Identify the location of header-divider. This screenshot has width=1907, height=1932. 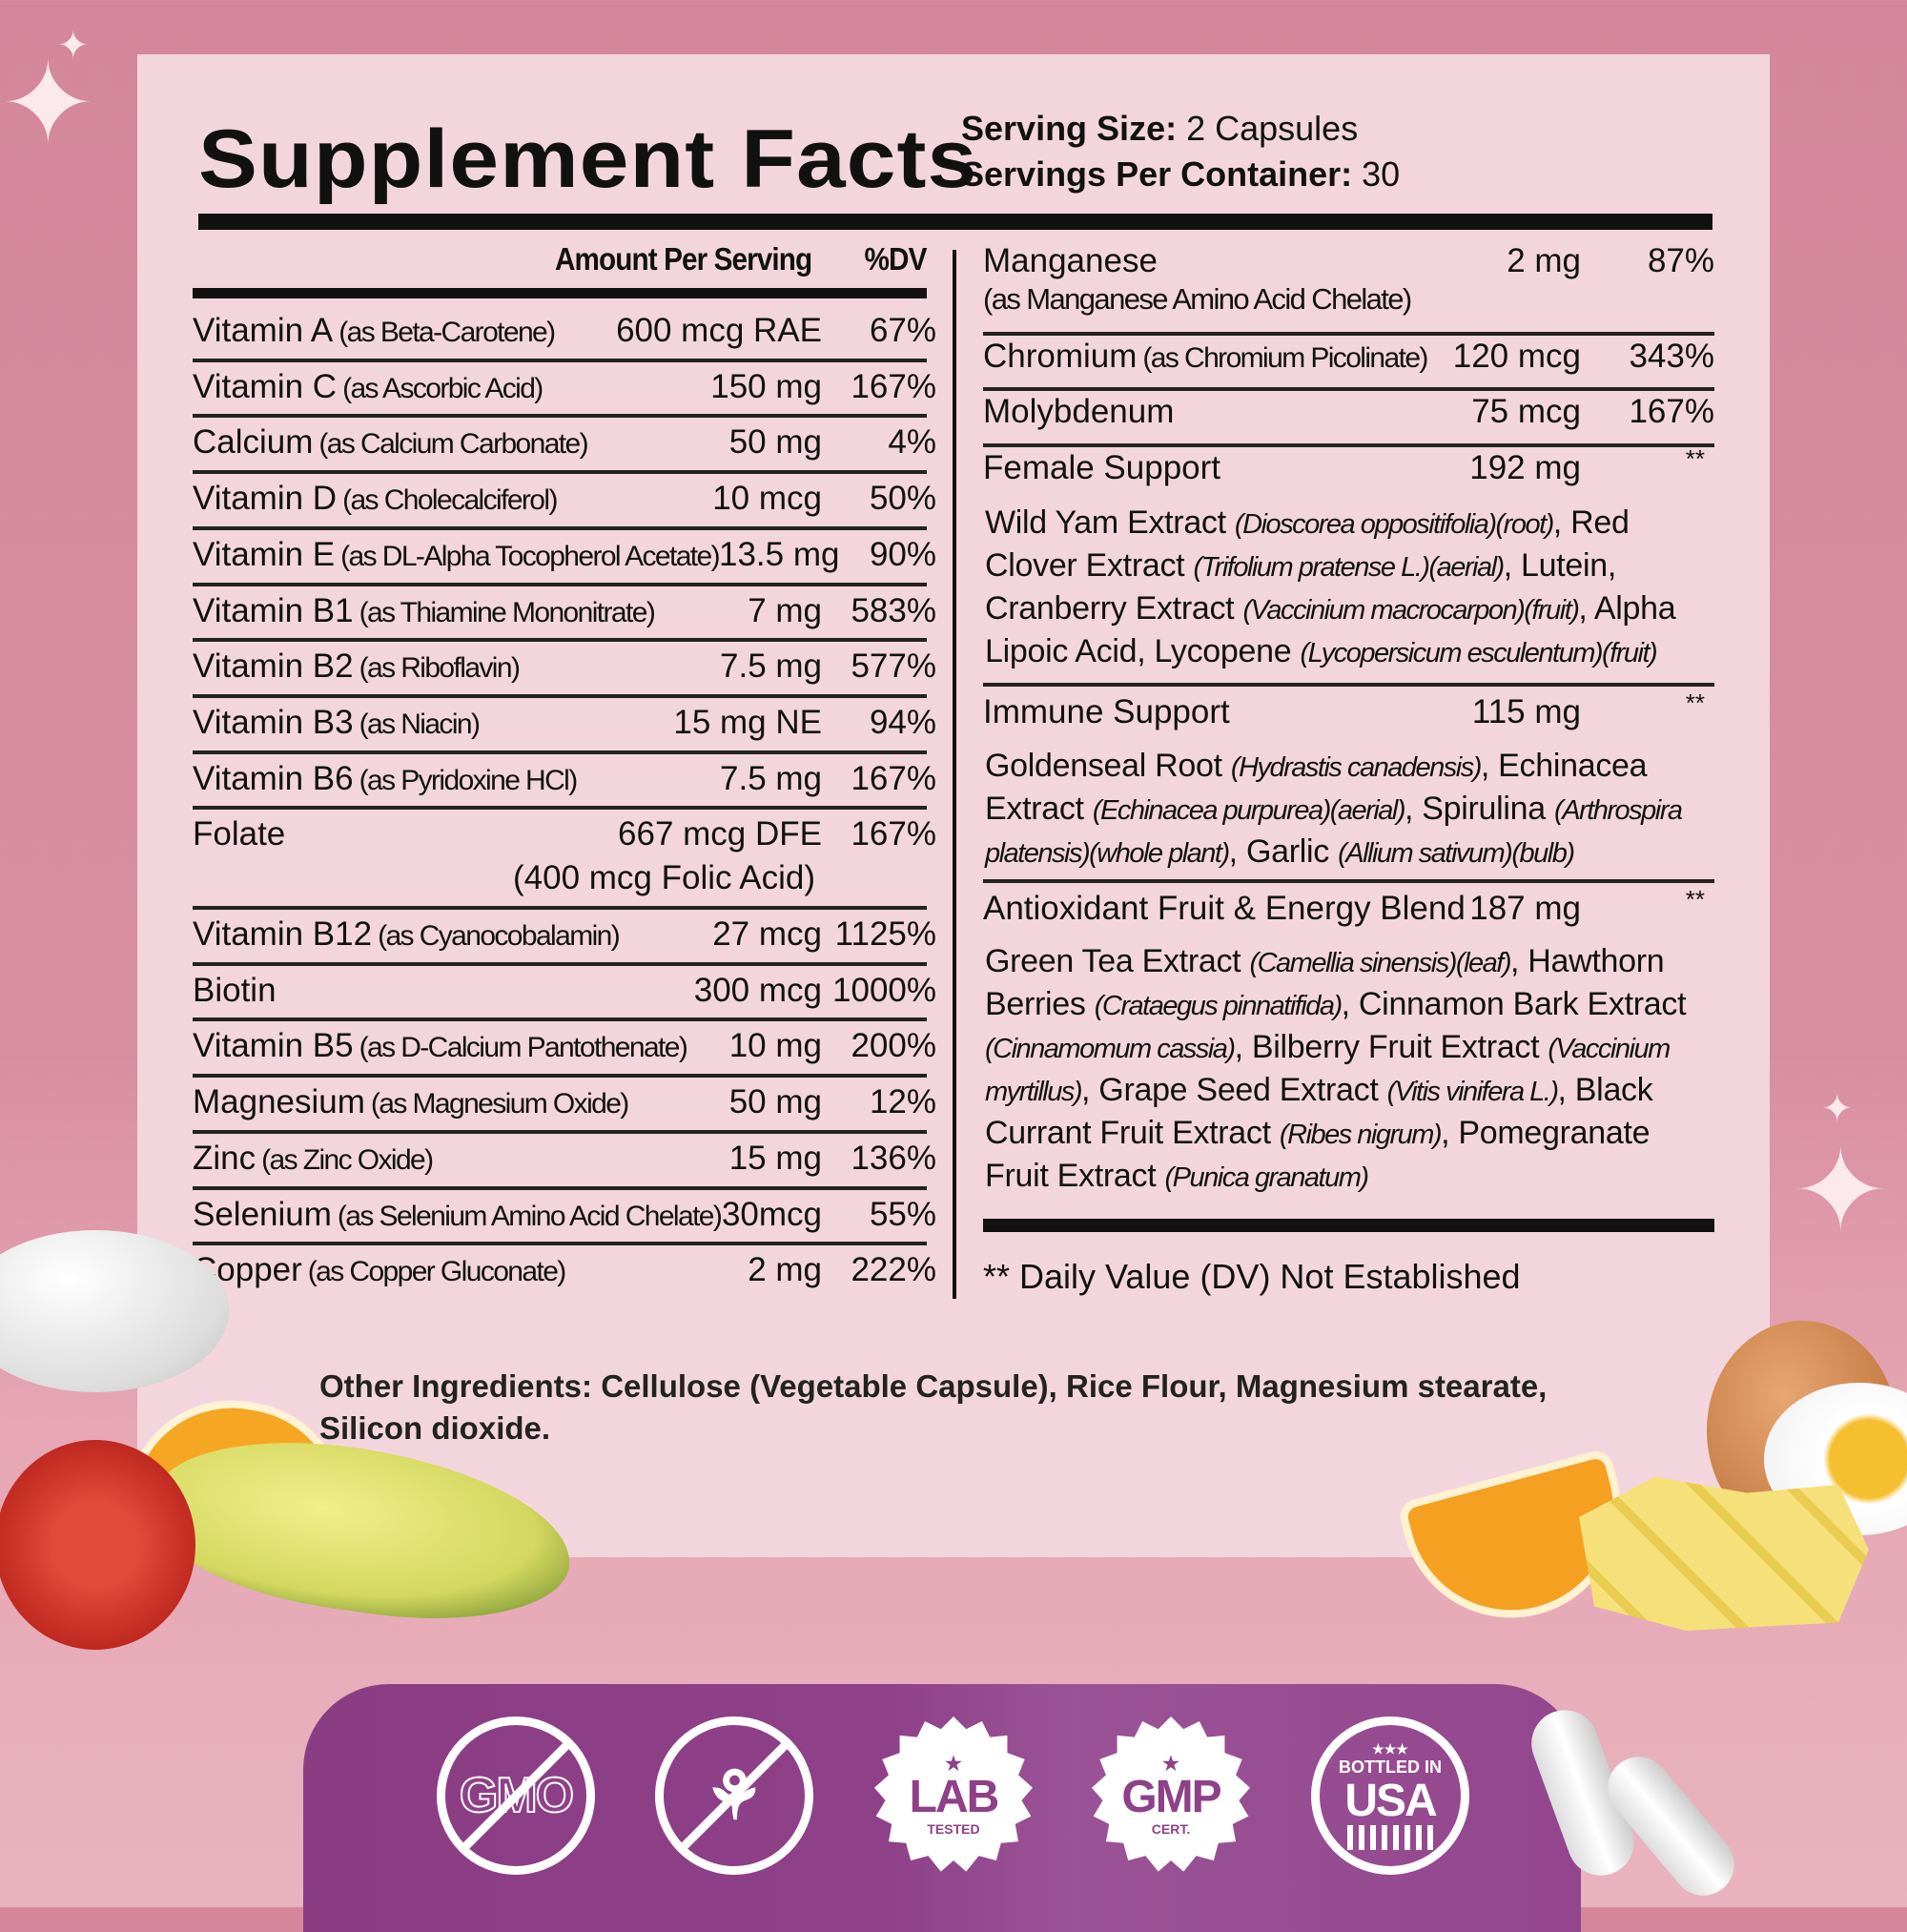
(560, 293).